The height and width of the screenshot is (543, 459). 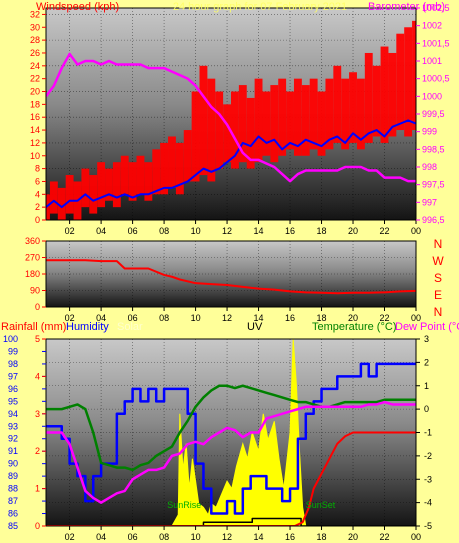 What do you see at coordinates (13, 464) in the screenshot?
I see `y-tick-label: 90` at bounding box center [13, 464].